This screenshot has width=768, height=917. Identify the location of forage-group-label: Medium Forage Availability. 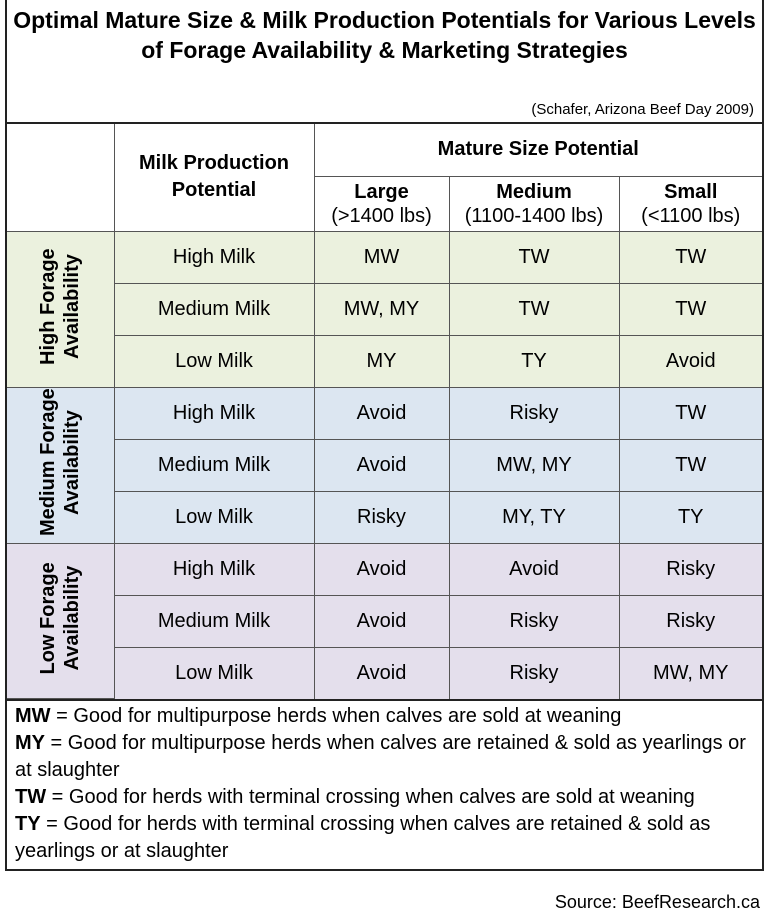
(61, 465).